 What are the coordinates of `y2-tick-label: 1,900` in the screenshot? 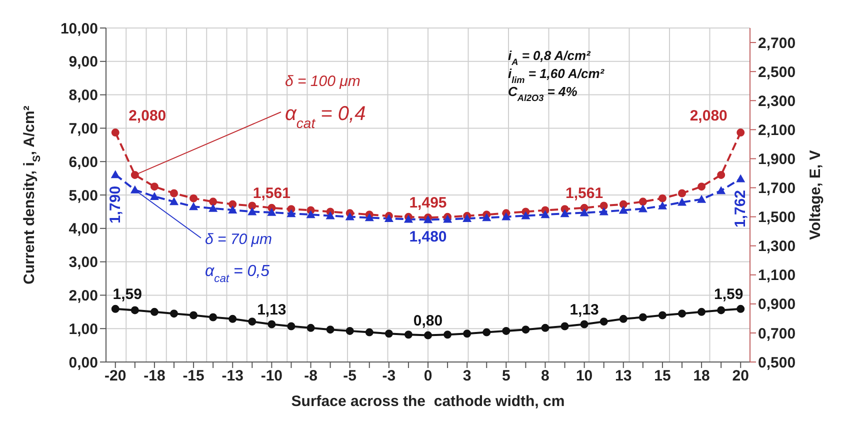 It's located at (777, 159).